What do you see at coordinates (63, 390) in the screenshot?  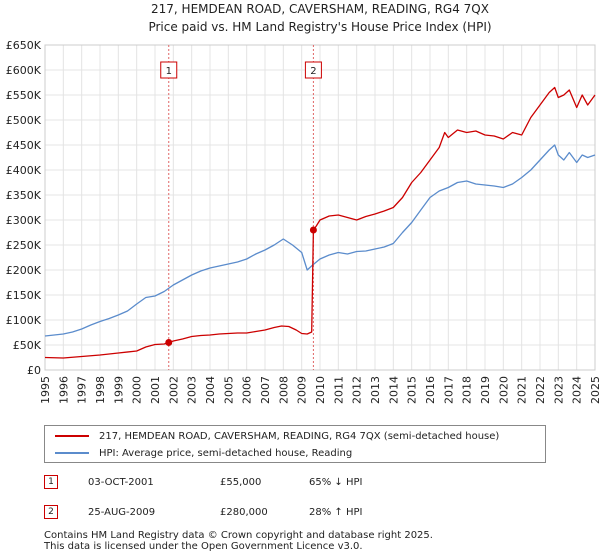 I see `x-tick-label: 1996` at bounding box center [63, 390].